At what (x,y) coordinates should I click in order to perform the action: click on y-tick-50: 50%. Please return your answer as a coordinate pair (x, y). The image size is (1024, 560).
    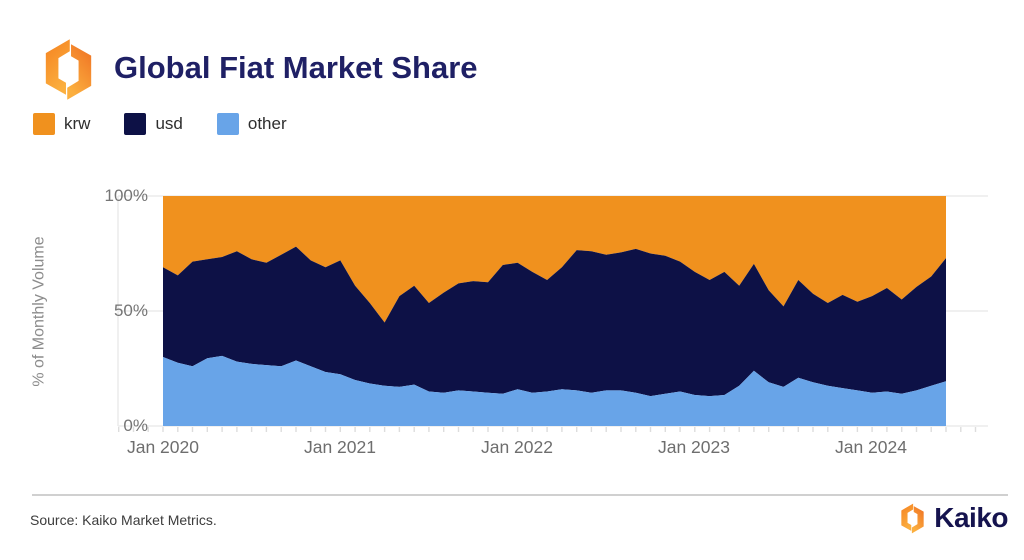
    Looking at the image, I should click on (130, 310).